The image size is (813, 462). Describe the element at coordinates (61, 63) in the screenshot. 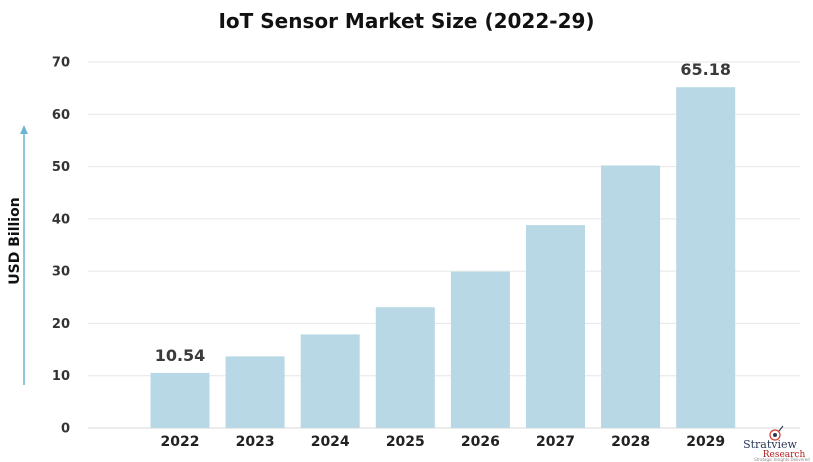

I see `y-tick-label: 70` at that location.